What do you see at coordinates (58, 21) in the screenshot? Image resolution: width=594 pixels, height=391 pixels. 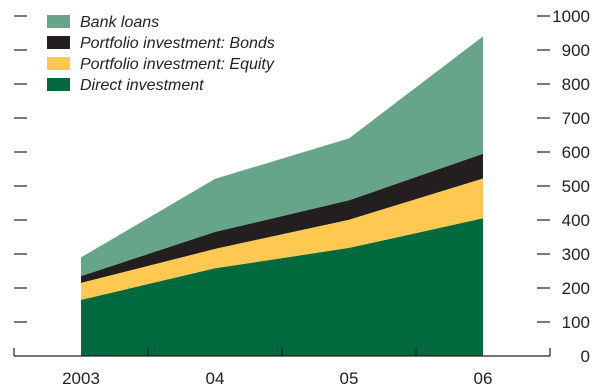 I see `legend-swatch-bank-loans` at bounding box center [58, 21].